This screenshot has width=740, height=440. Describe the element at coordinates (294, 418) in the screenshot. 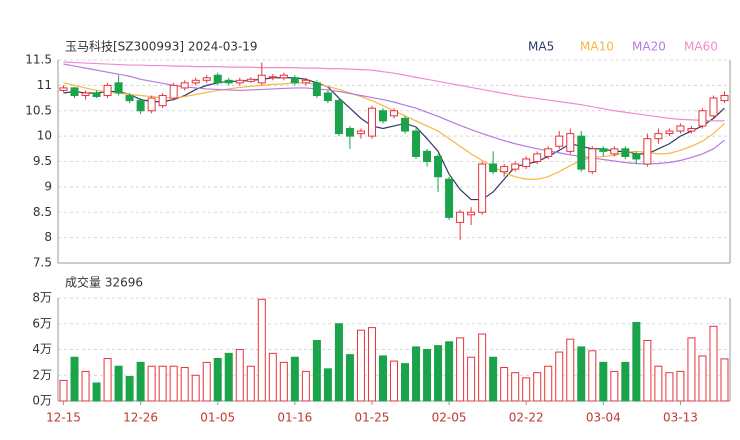

I see `x-tick-label: 01-16` at that location.